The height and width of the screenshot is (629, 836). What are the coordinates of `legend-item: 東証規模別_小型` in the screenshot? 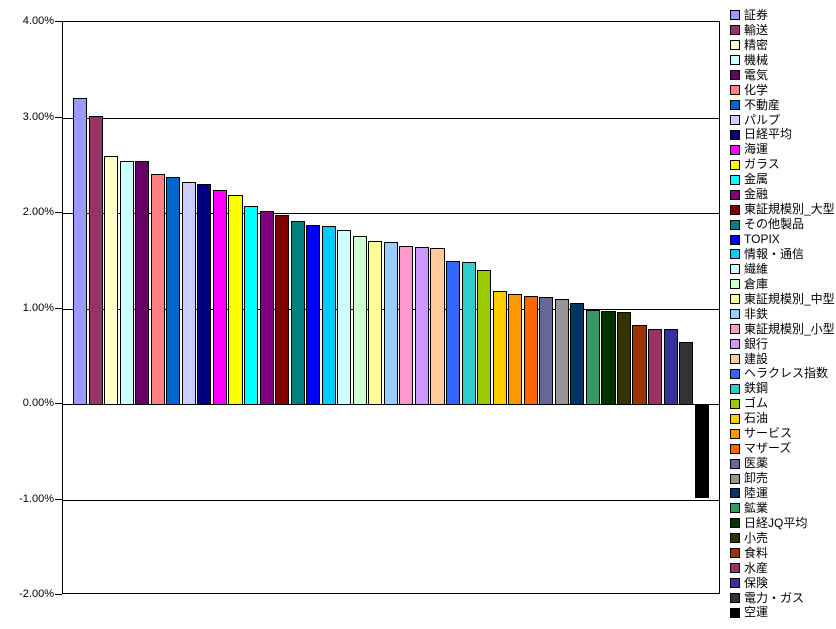 It's located at (782, 329).